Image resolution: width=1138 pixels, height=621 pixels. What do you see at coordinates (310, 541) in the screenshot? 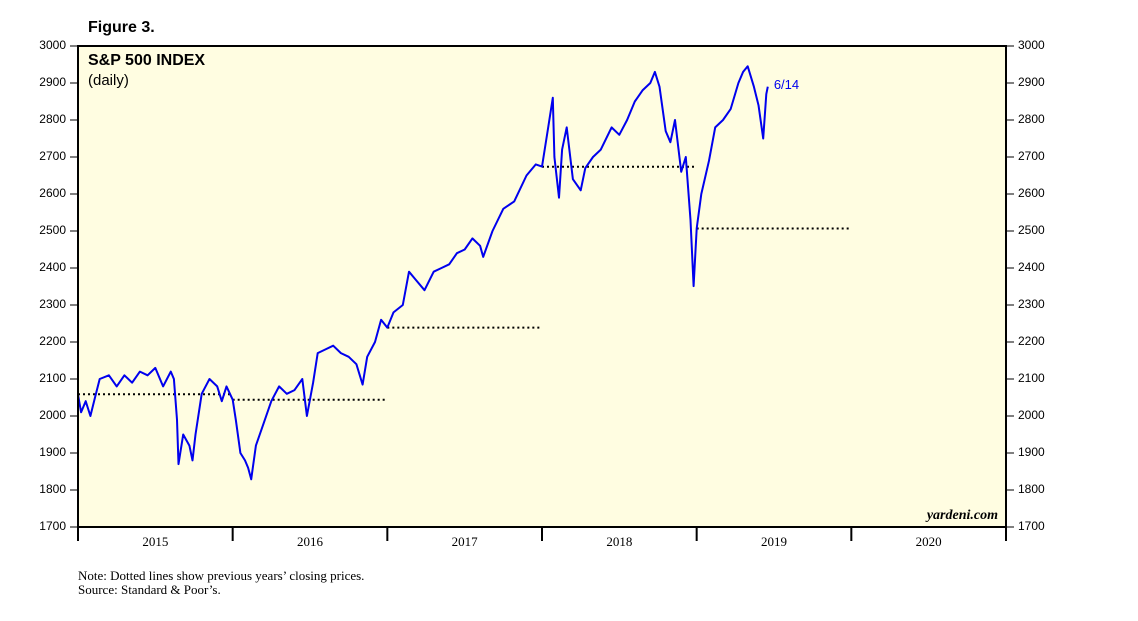
I see `x-tick-label: 2016` at bounding box center [310, 541].